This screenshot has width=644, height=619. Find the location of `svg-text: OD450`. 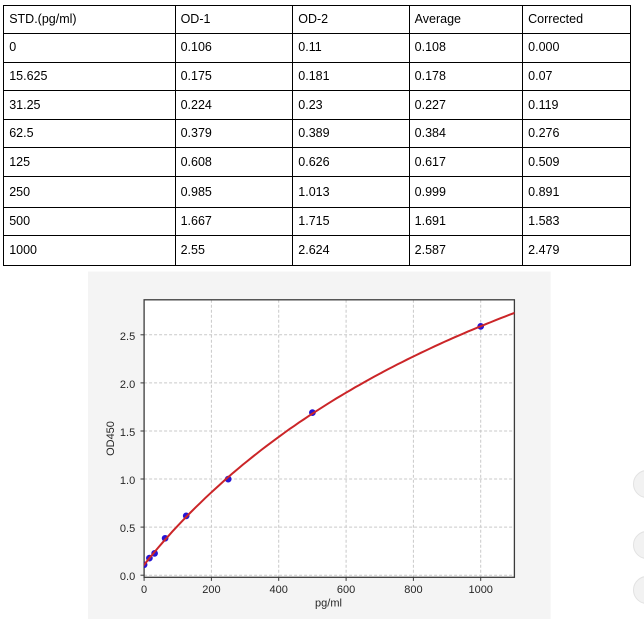

svg-text: OD450 is located at coordinates (111, 438).